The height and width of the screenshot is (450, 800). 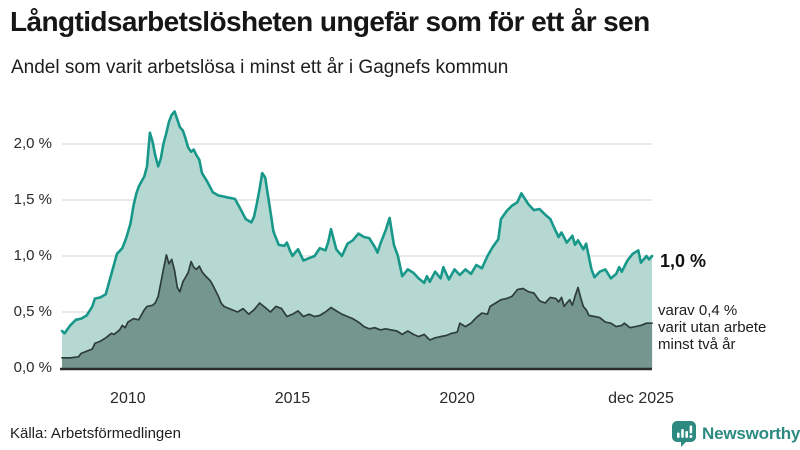 I want to click on y-tick-label: 0,5 %, so click(x=32, y=311).